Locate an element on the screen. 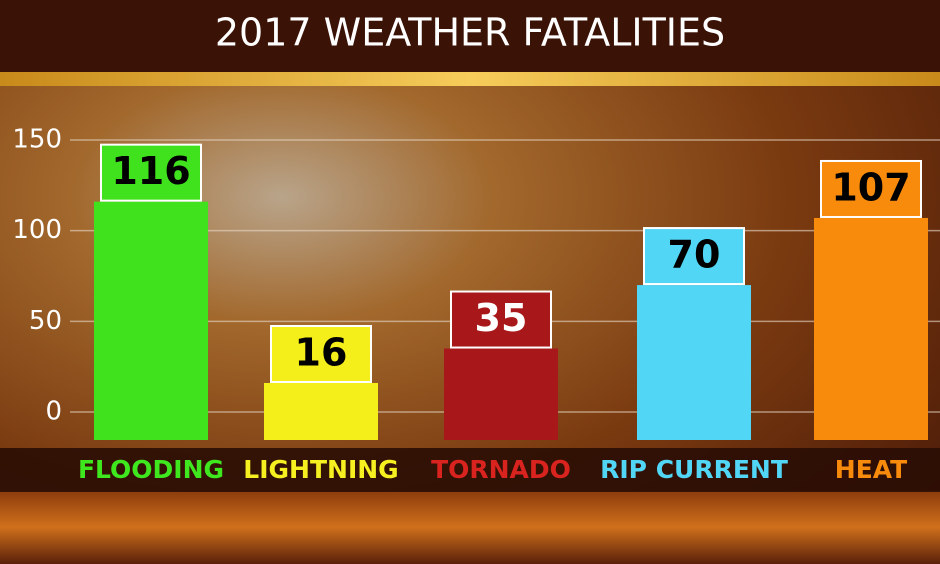 This screenshot has width=940, height=564. y-tick-label: 100 is located at coordinates (37, 230).